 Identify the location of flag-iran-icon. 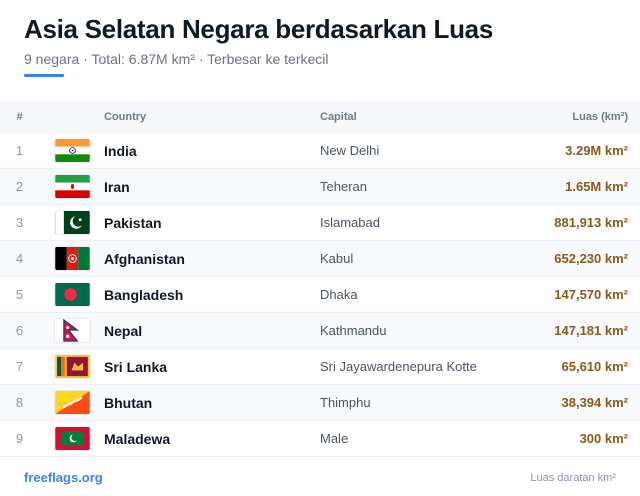
(72, 186).